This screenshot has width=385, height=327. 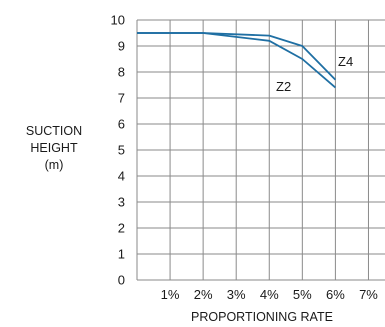 What do you see at coordinates (236, 60) in the screenshot?
I see `series-line-z2` at bounding box center [236, 60].